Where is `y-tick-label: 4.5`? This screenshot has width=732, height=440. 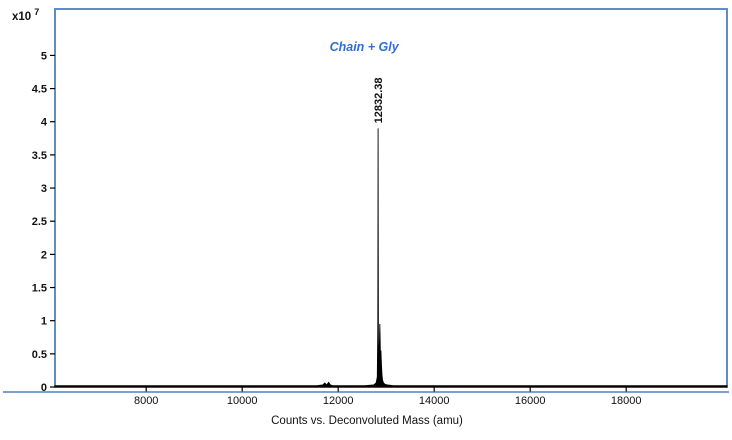
y-tick-label: 4.5 is located at coordinates (39, 90).